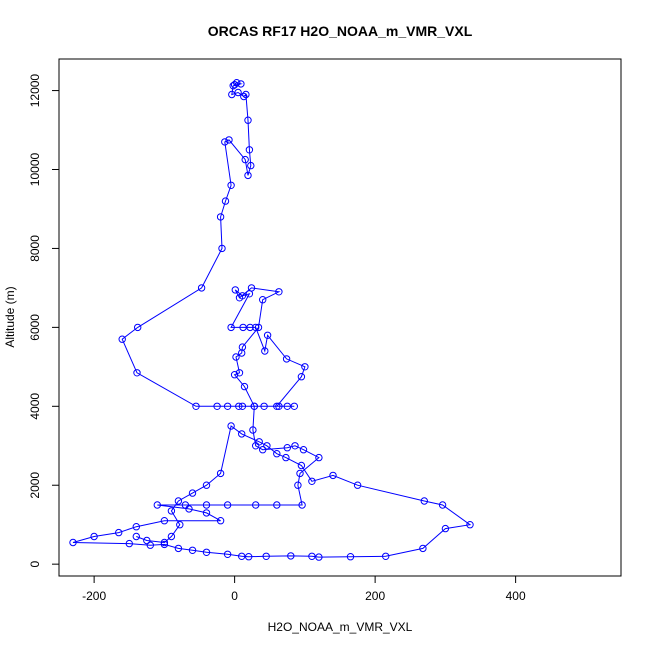  I want to click on y-tick-label: 8000, so click(35, 248).